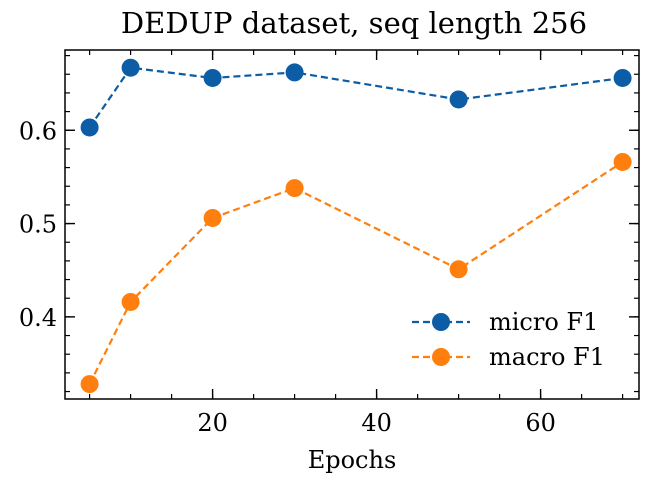 This screenshot has width=660, height=485. Describe the element at coordinates (547, 357) in the screenshot. I see `legend-label-1: macro F1` at that location.